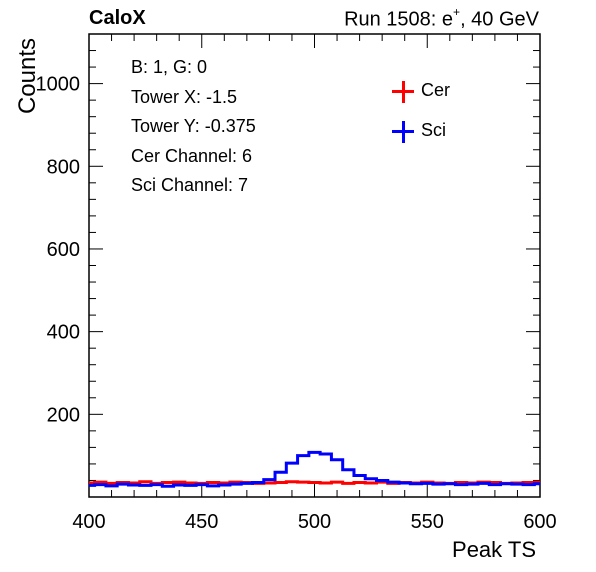  What do you see at coordinates (193, 126) in the screenshot?
I see `info-line-tower-y: Tower Y: -0.375` at bounding box center [193, 126].